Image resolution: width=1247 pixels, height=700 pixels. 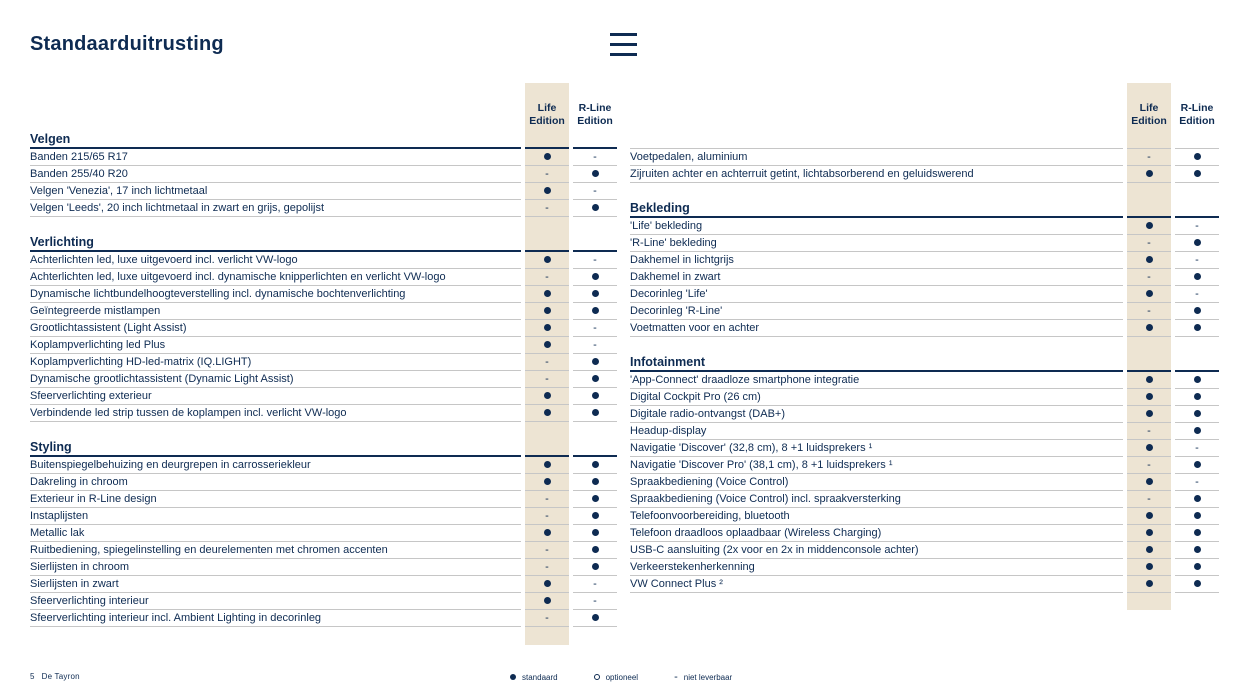 I want to click on feature-label: Banden 255/40 R20, so click(x=275, y=174).